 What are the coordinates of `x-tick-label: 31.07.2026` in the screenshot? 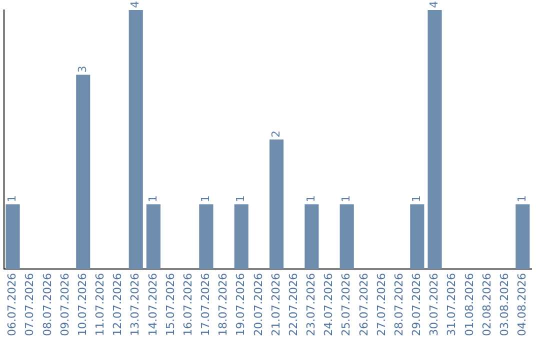 It's located at (451, 304).